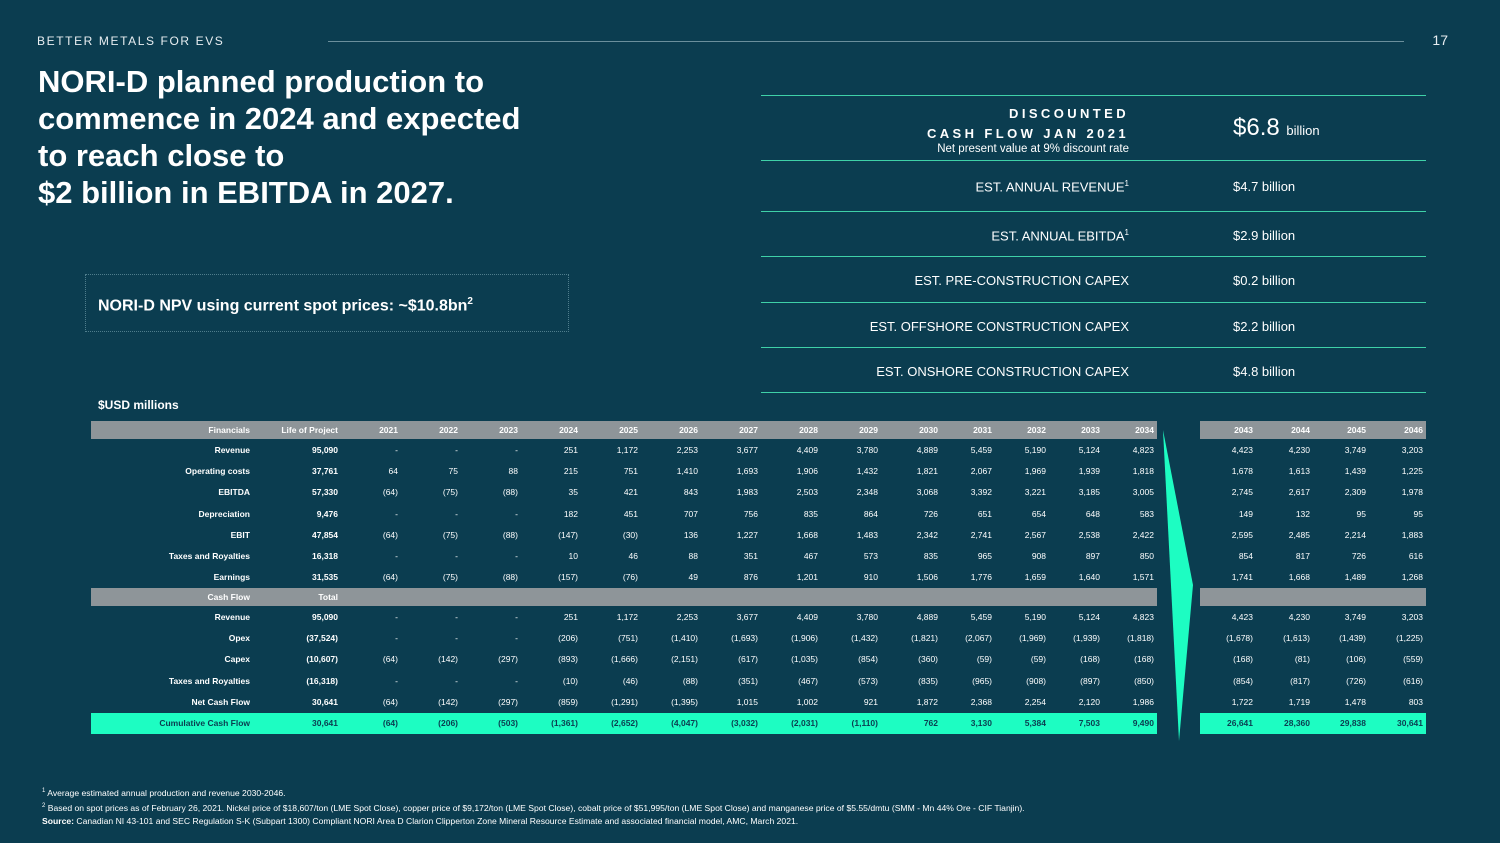  Describe the element at coordinates (1302, 556) in the screenshot. I see `table-cell: 817` at that location.